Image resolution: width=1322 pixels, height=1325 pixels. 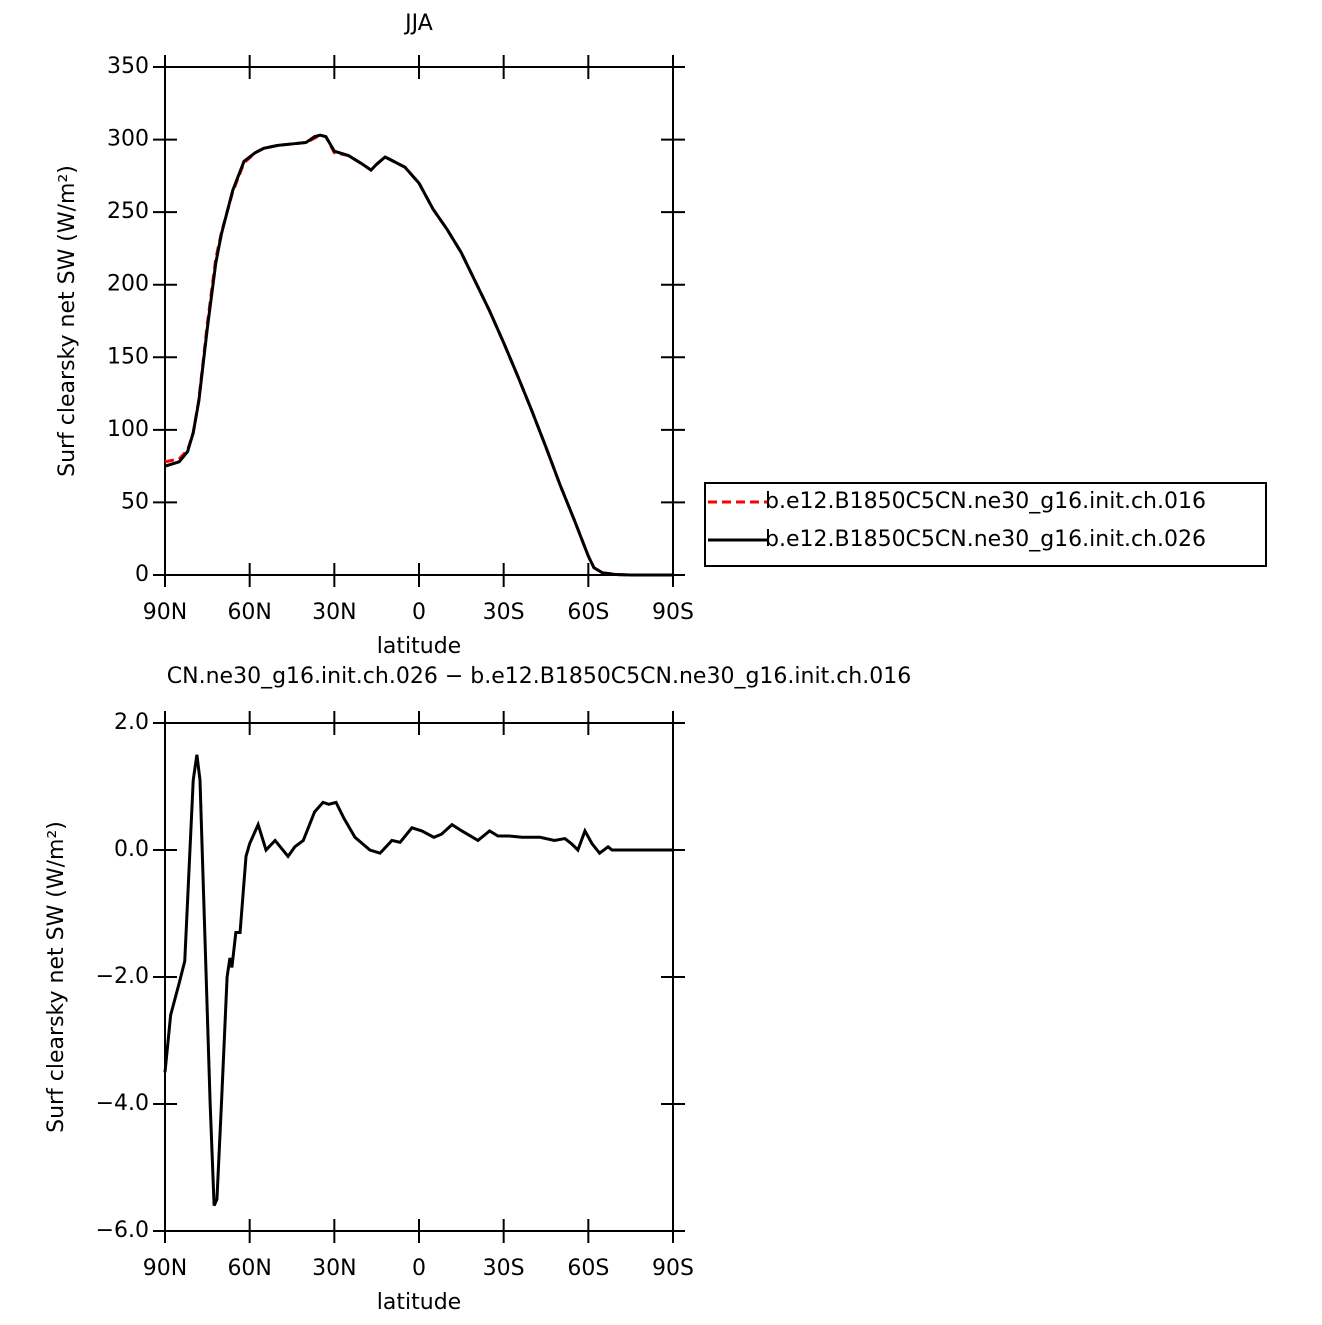 I want to click on y-tick-label: 300, so click(x=128, y=139).